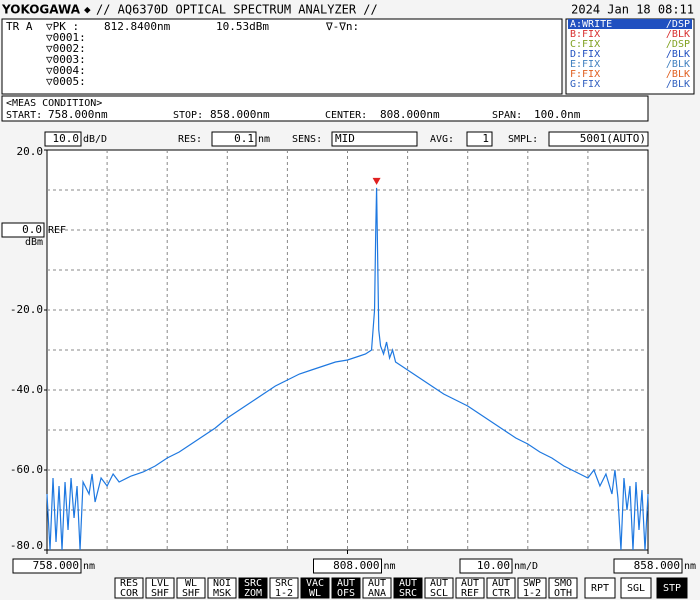  What do you see at coordinates (376, 181) in the screenshot?
I see `peak-marker` at bounding box center [376, 181].